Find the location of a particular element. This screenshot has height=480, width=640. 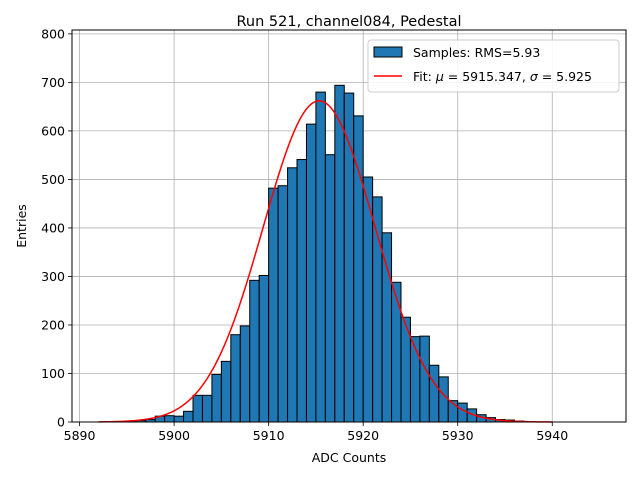

y-tick-label: 300 is located at coordinates (53, 276).